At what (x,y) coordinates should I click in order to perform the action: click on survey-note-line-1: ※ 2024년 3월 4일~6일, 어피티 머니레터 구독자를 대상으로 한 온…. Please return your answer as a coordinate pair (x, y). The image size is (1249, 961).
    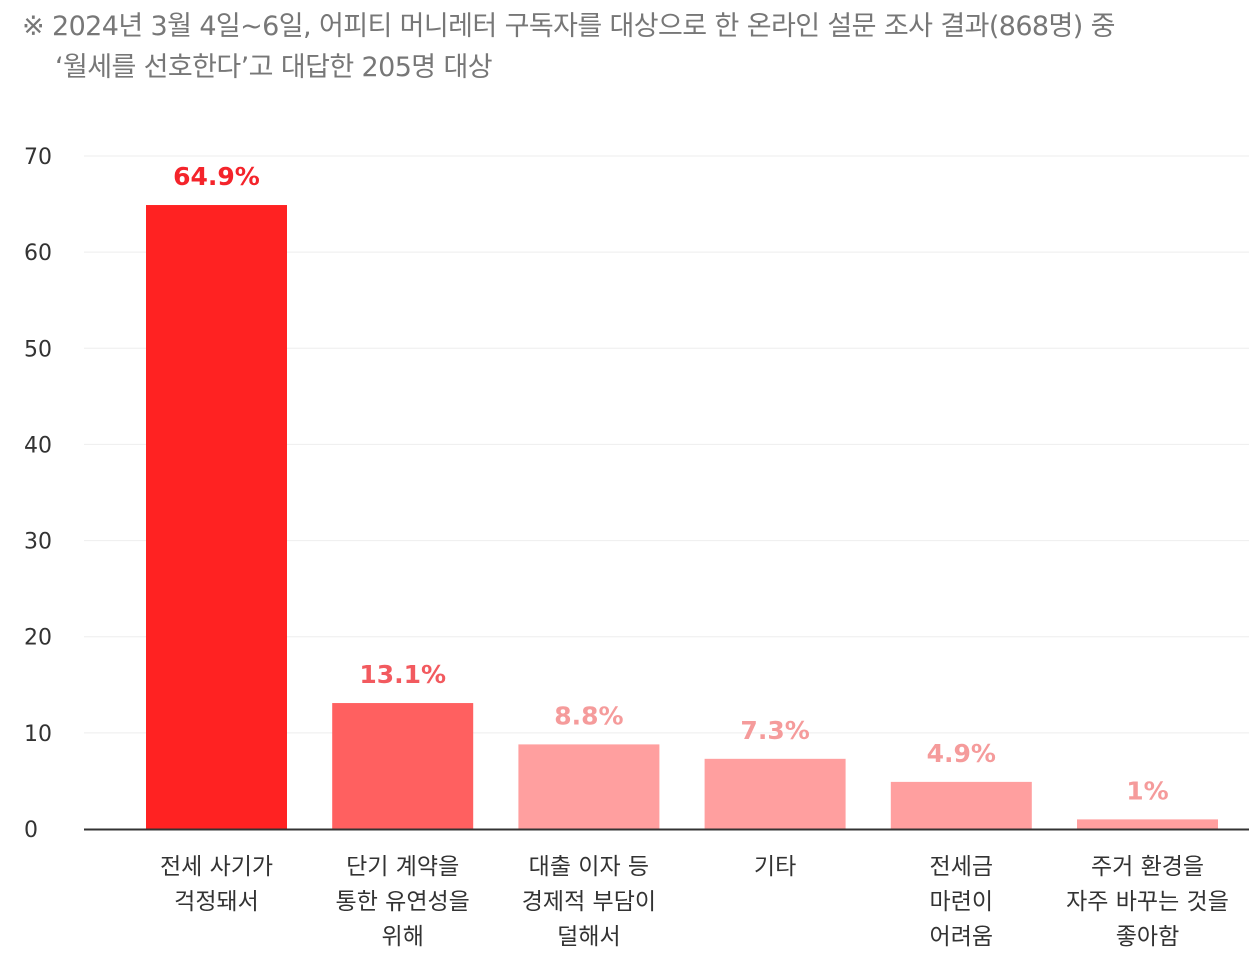
    Looking at the image, I should click on (568, 26).